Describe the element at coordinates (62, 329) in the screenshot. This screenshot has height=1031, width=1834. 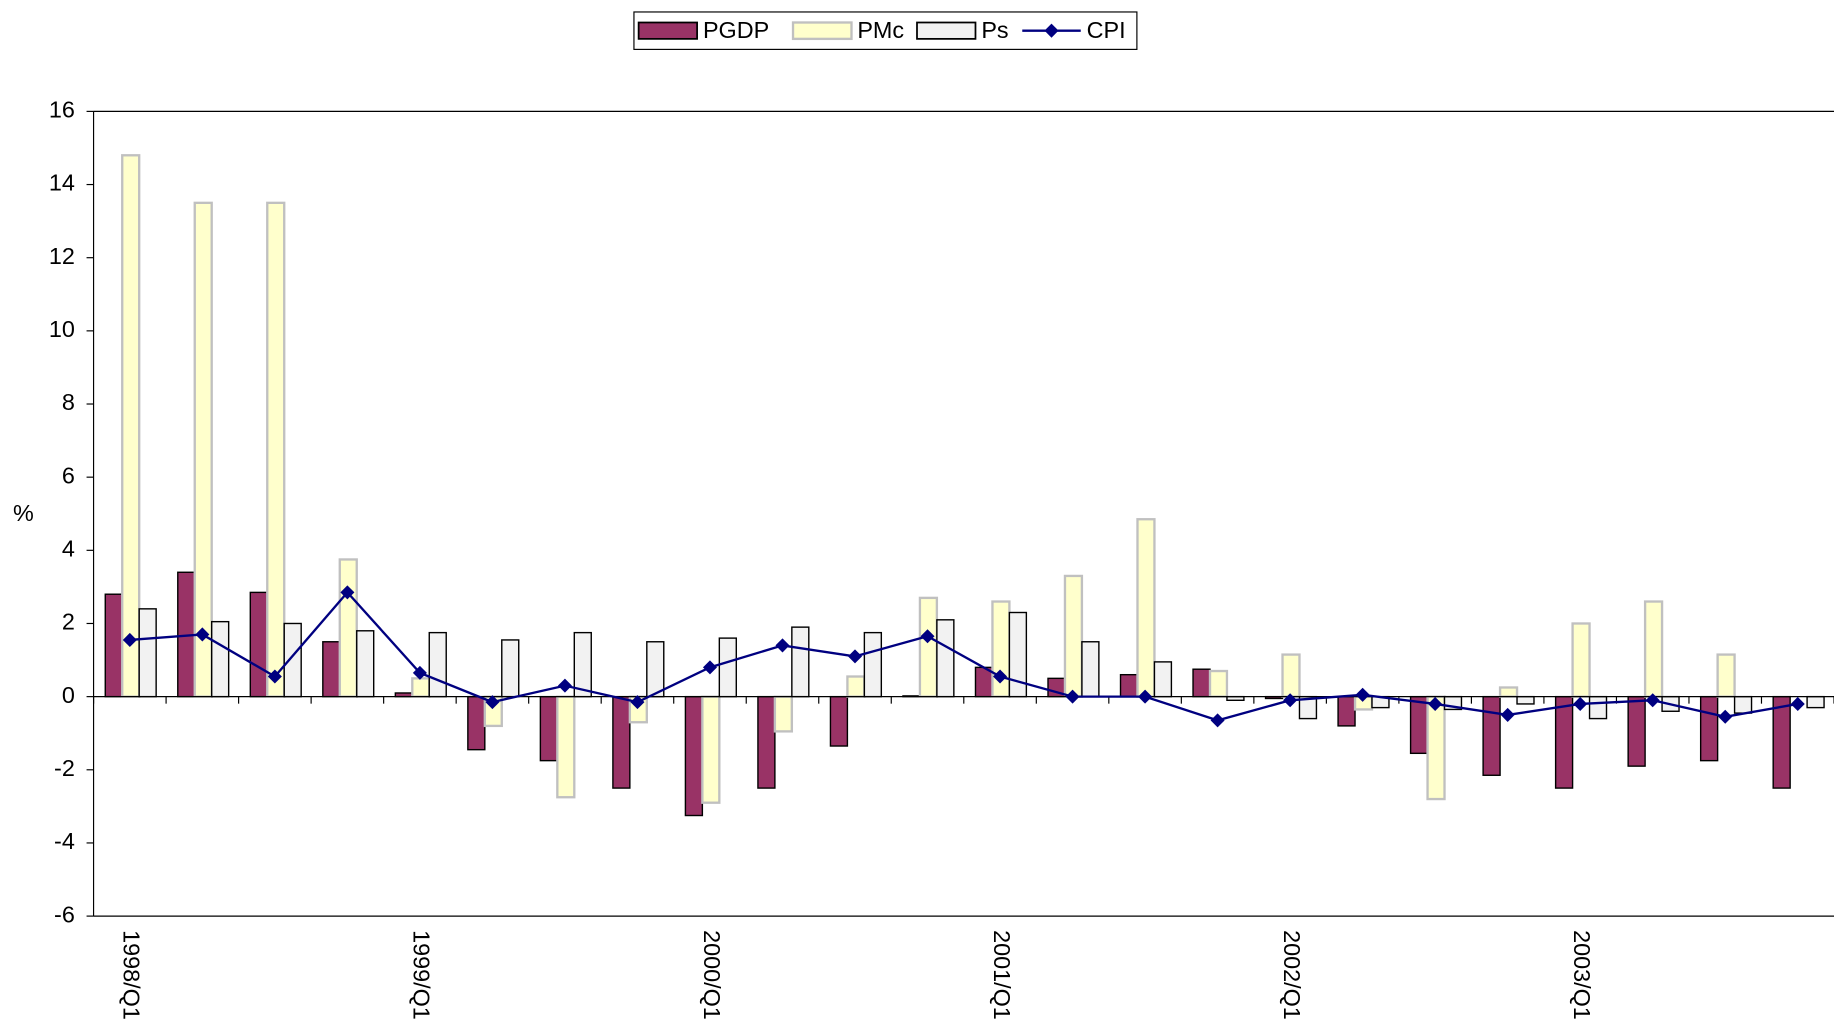
I see `y-tick-label: 10` at that location.